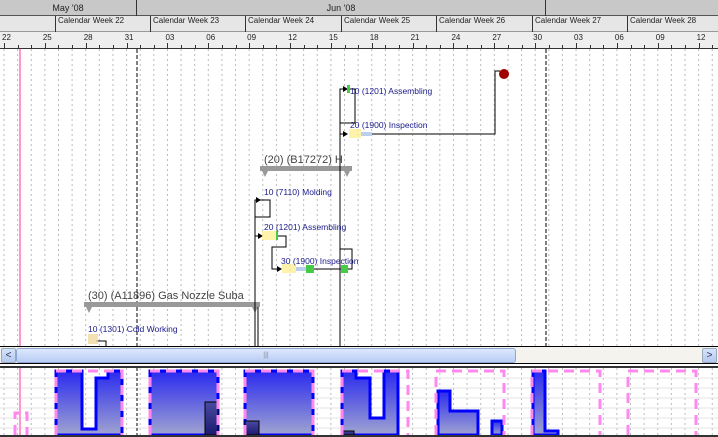 The image size is (718, 437). Describe the element at coordinates (366, 134) in the screenshot. I see `task-bar-inspection-top` at that location.